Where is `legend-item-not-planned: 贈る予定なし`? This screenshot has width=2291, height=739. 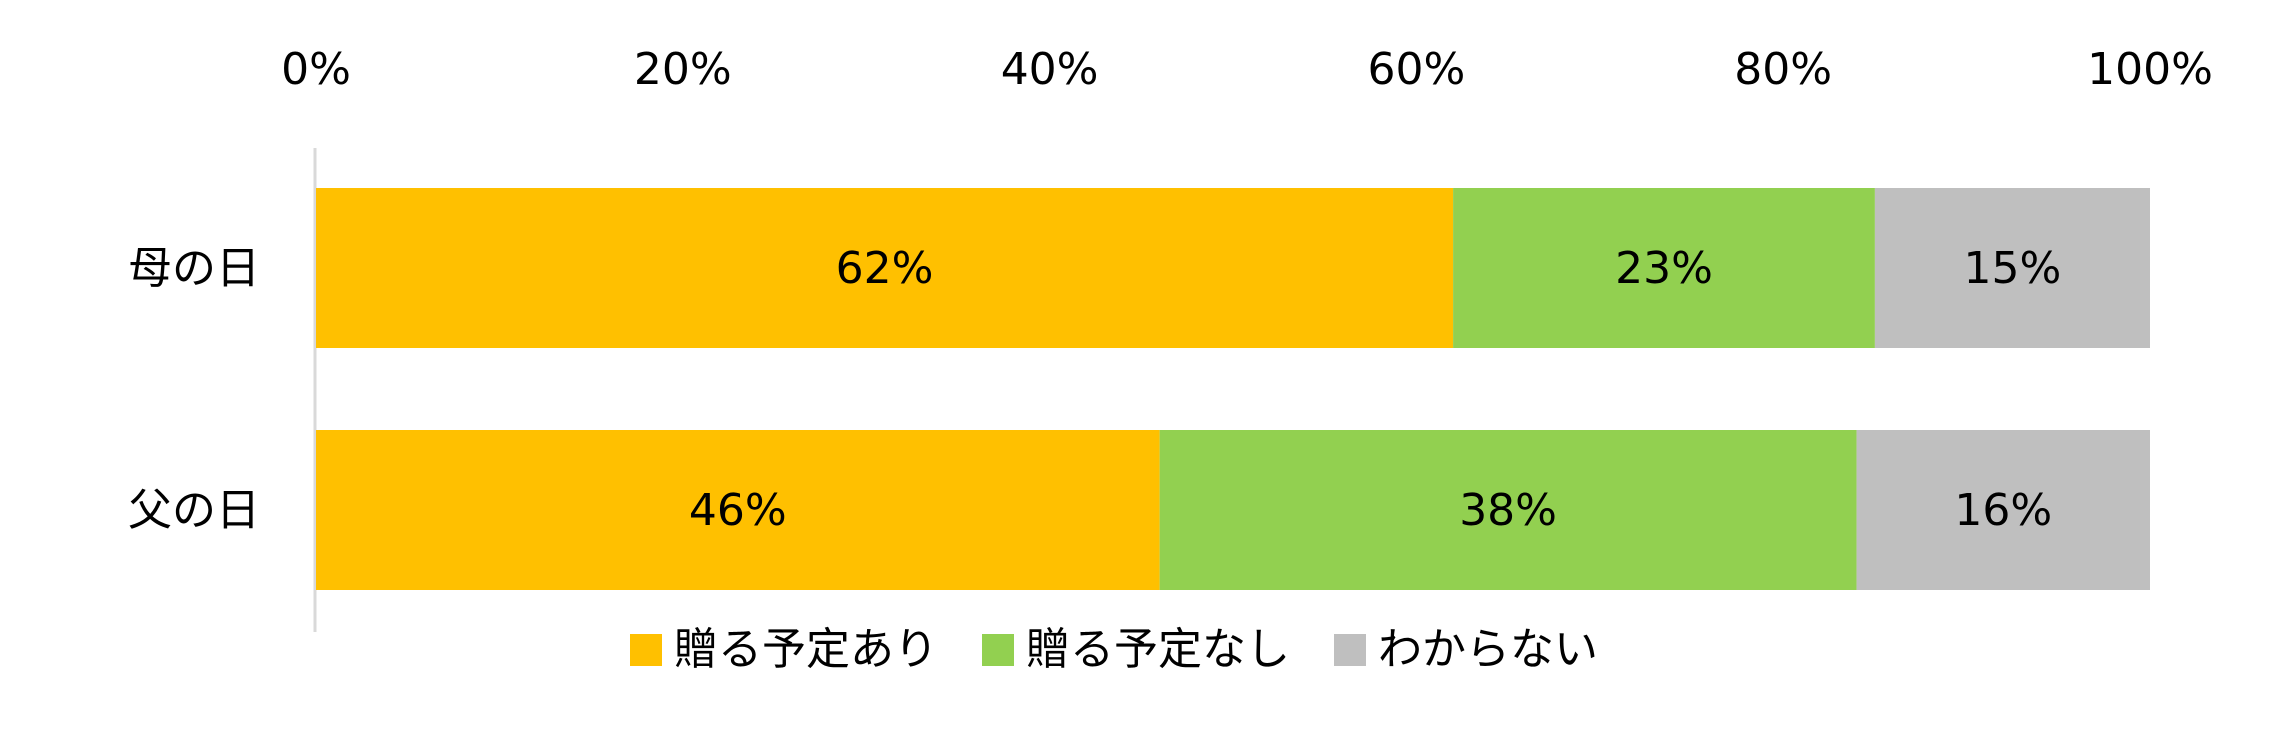
legend-item-not-planned: 贈る予定なし is located at coordinates (1136, 650).